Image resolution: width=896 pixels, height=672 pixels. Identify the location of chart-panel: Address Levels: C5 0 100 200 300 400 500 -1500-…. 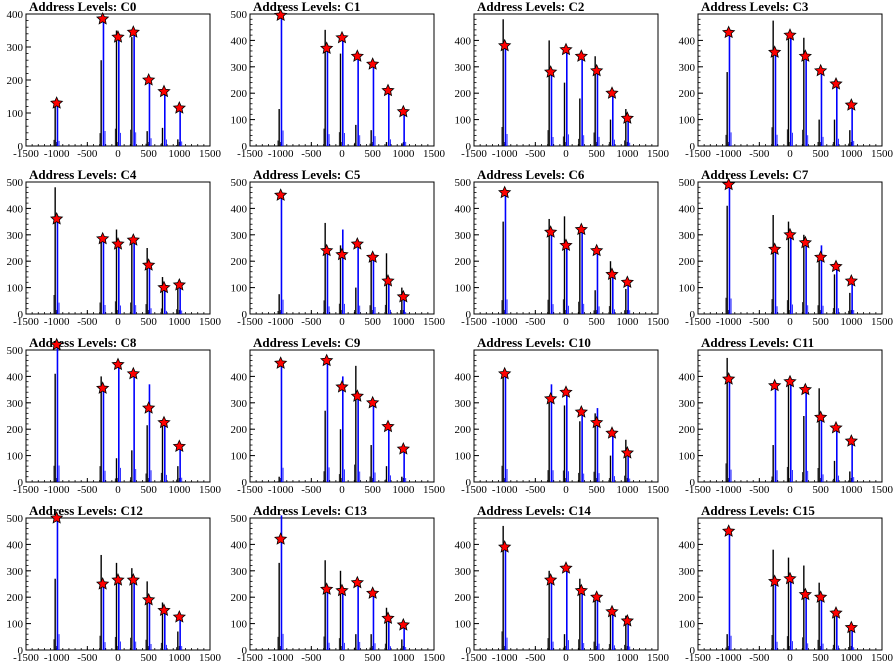
(336, 251).